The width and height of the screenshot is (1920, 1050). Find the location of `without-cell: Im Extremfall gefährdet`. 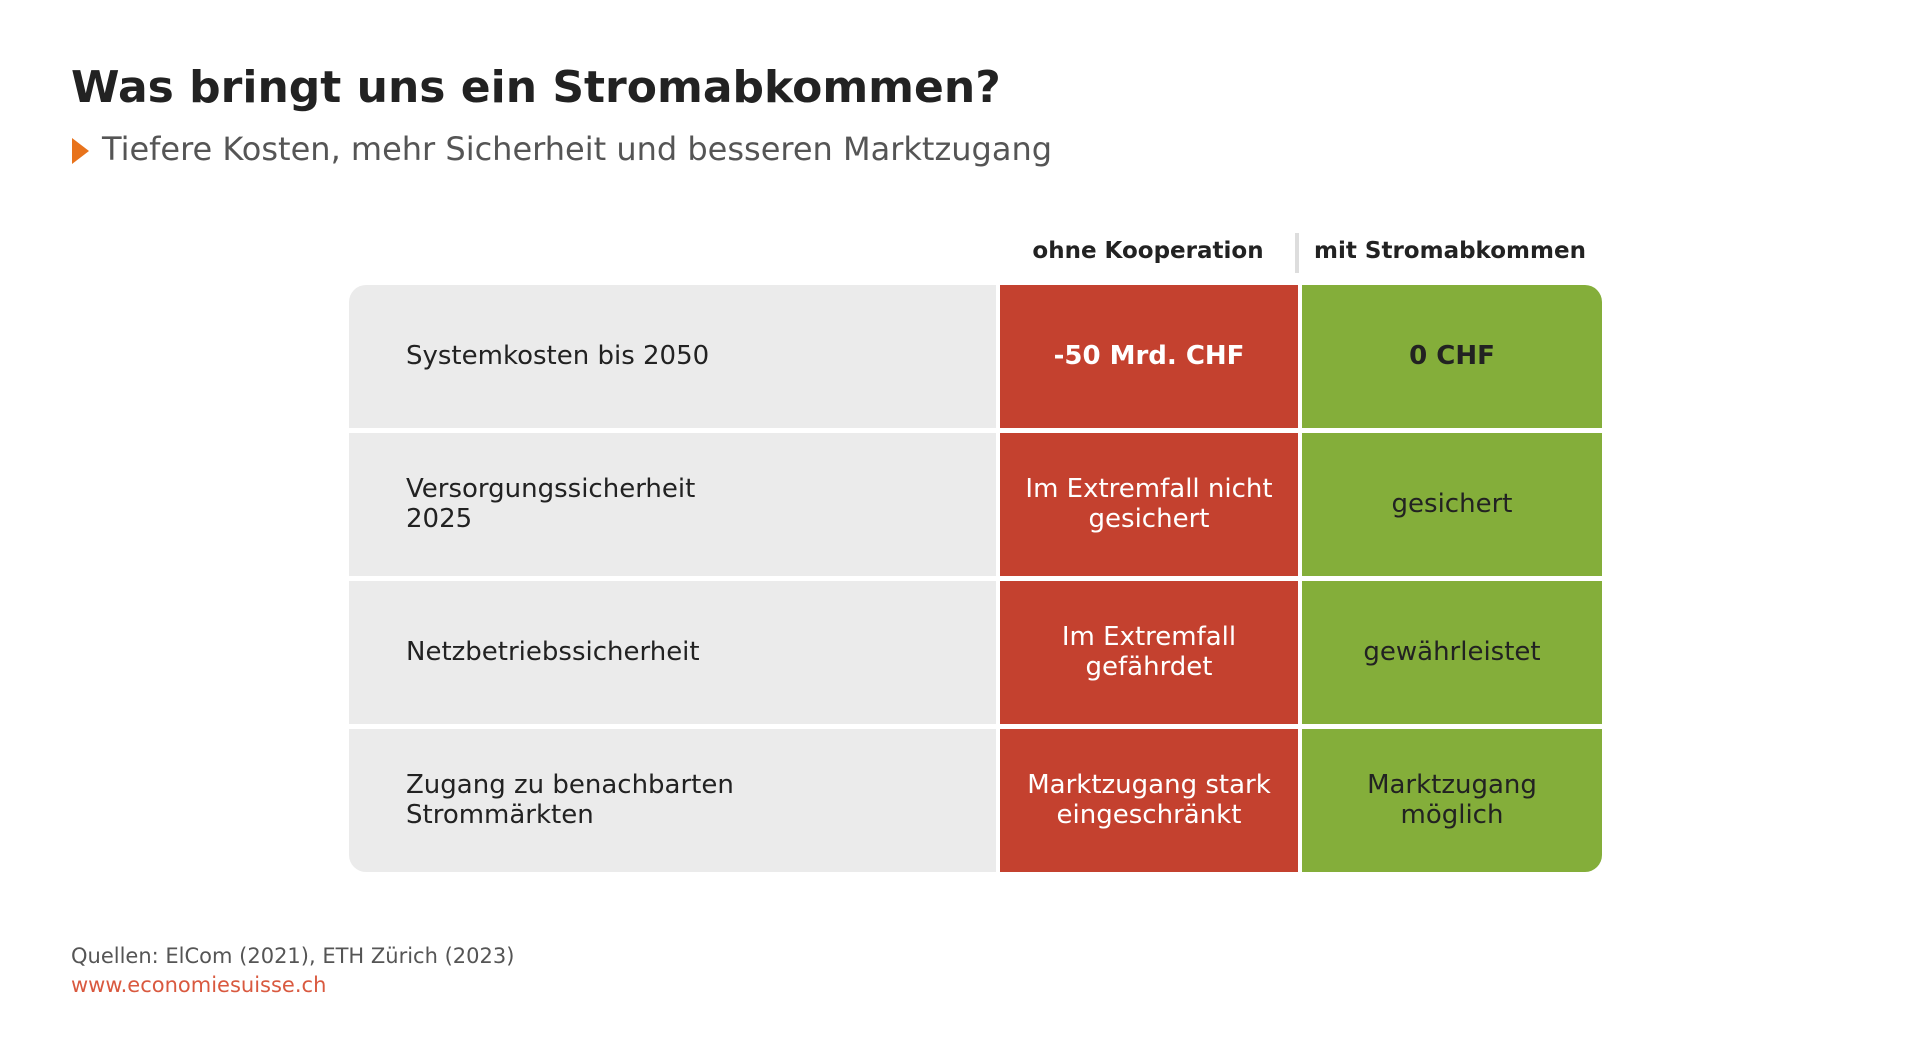

without-cell: Im Extremfall gefährdet is located at coordinates (1149, 652).